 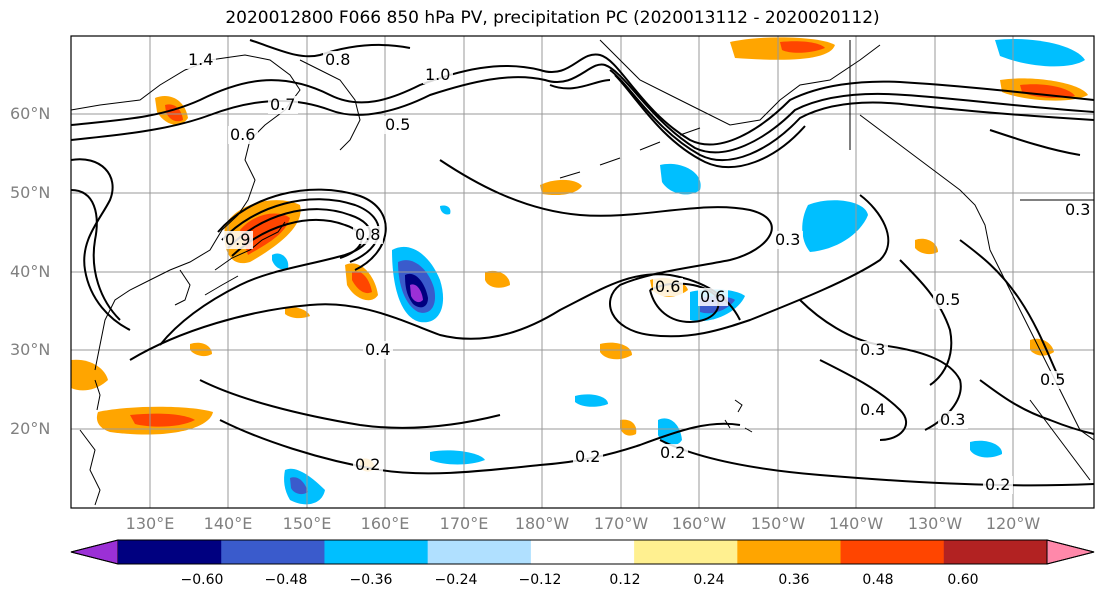 What do you see at coordinates (878, 580) in the screenshot?
I see `colorbar-tick-label: 0.48` at bounding box center [878, 580].